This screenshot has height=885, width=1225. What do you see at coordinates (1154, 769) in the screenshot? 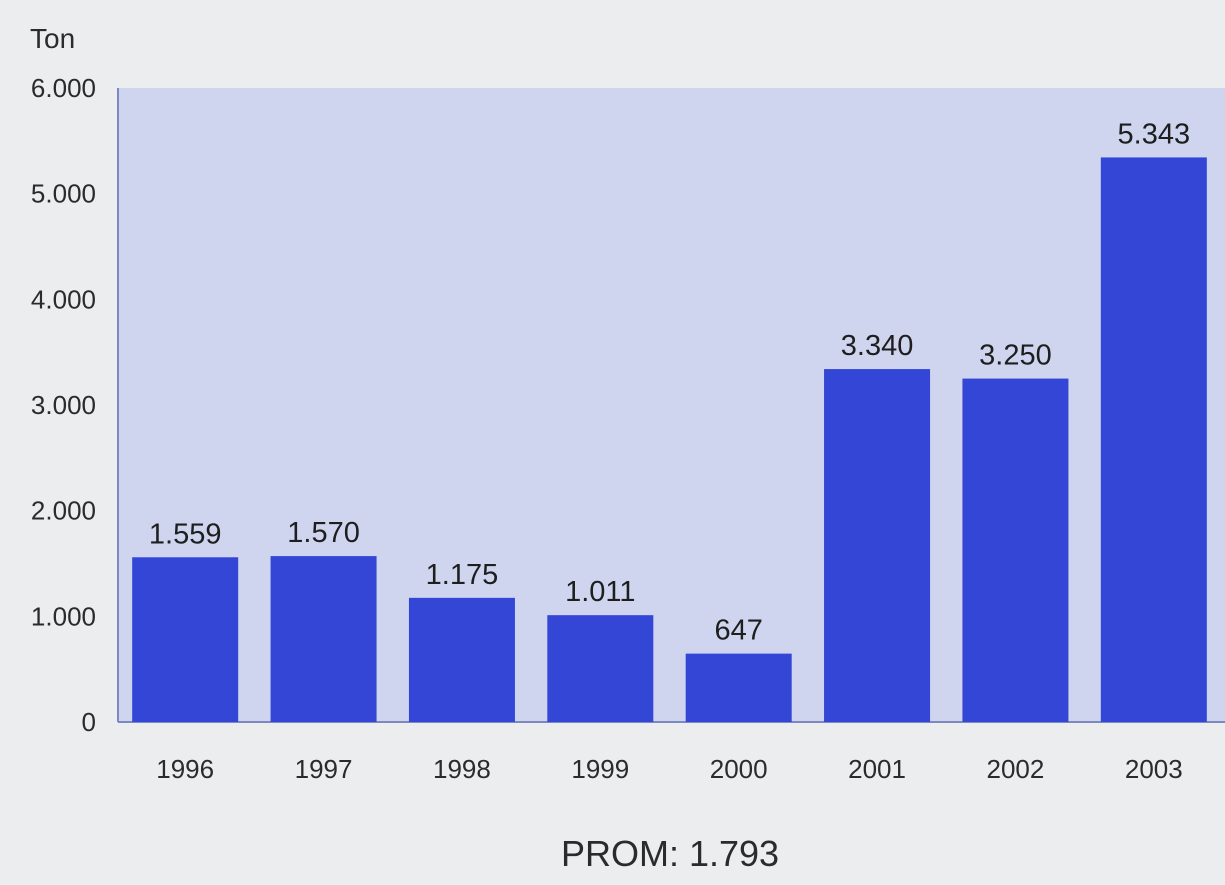
I see `x-tick-label: 2003` at bounding box center [1154, 769].